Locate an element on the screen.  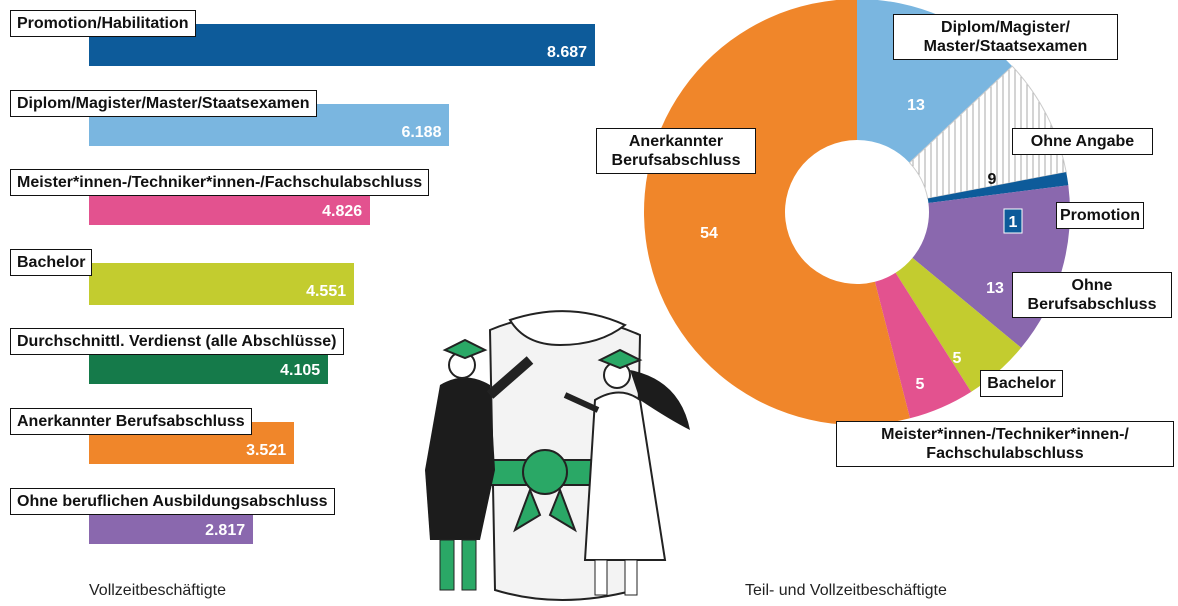
value-label: 2.817 is located at coordinates (225, 530).